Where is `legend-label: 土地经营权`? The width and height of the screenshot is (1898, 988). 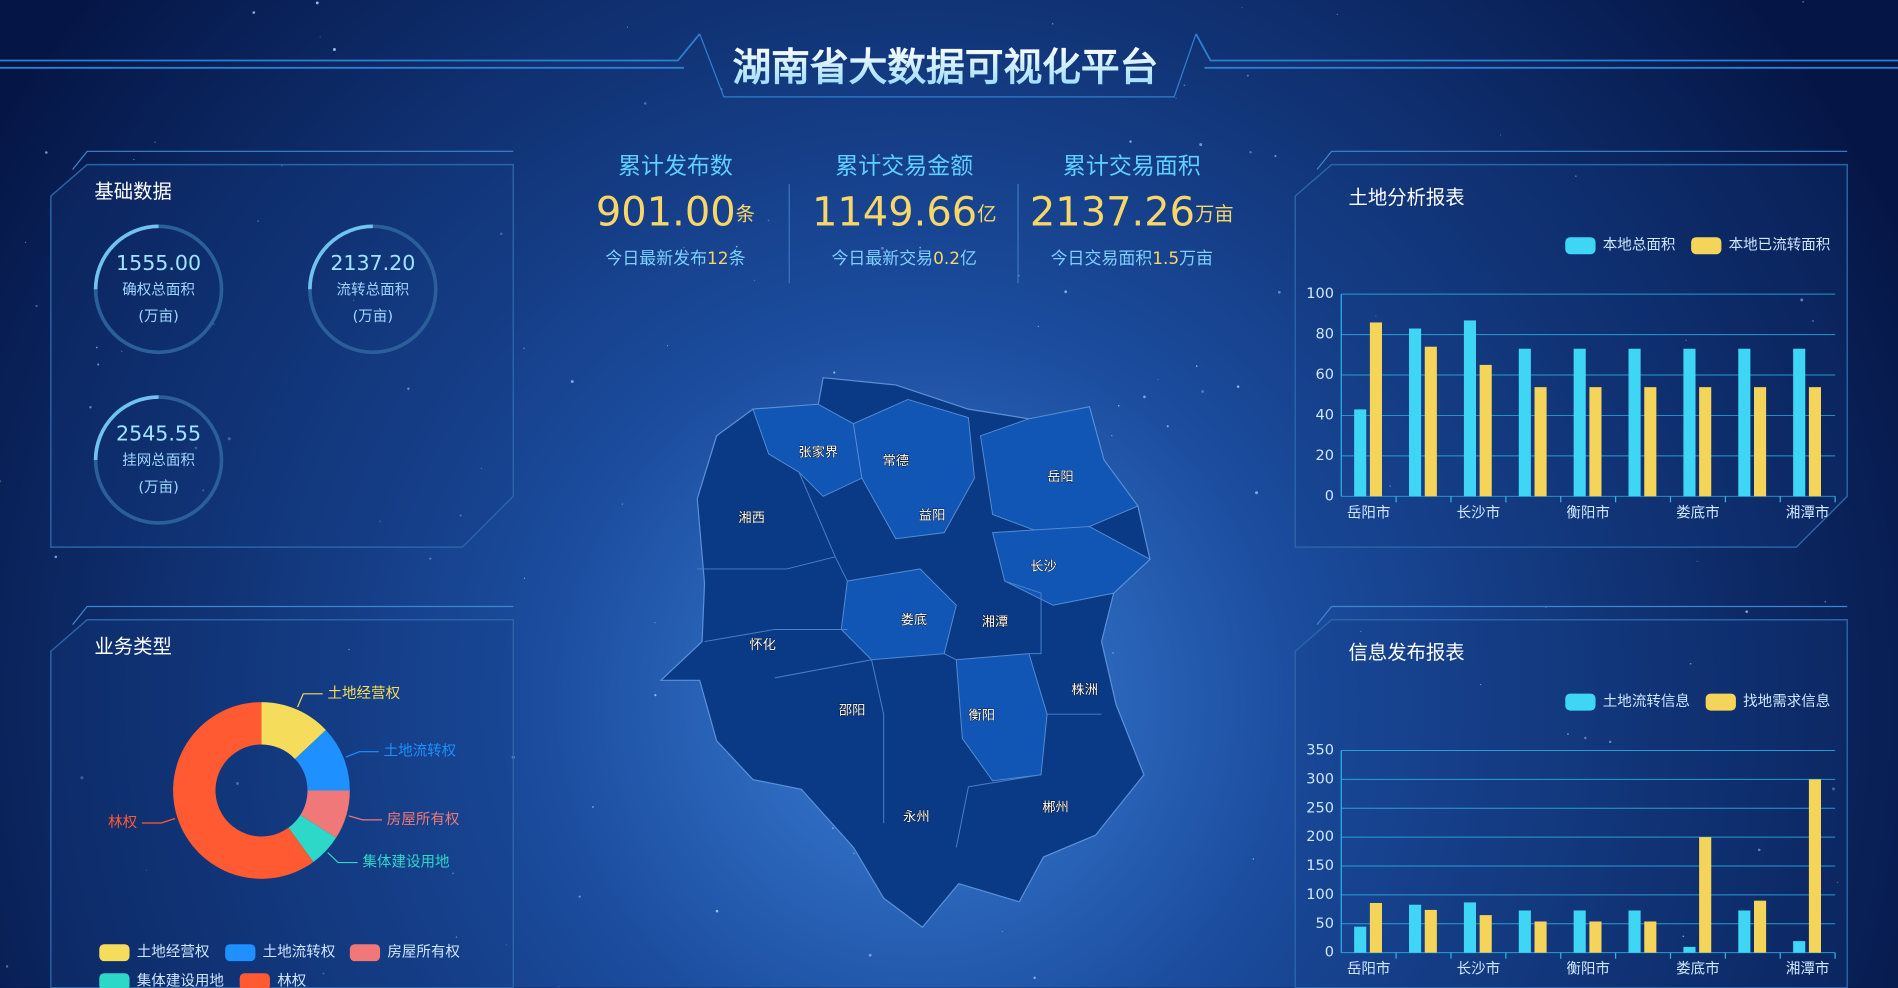
legend-label: 土地经营权 is located at coordinates (173, 952).